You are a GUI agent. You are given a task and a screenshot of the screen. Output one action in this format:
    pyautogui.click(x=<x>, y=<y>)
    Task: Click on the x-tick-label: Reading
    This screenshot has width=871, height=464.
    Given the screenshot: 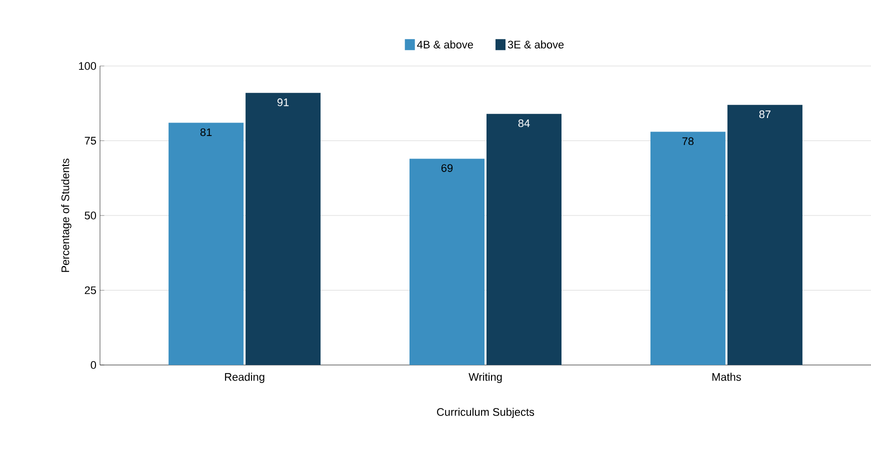 What is the action you would take?
    pyautogui.click(x=244, y=377)
    